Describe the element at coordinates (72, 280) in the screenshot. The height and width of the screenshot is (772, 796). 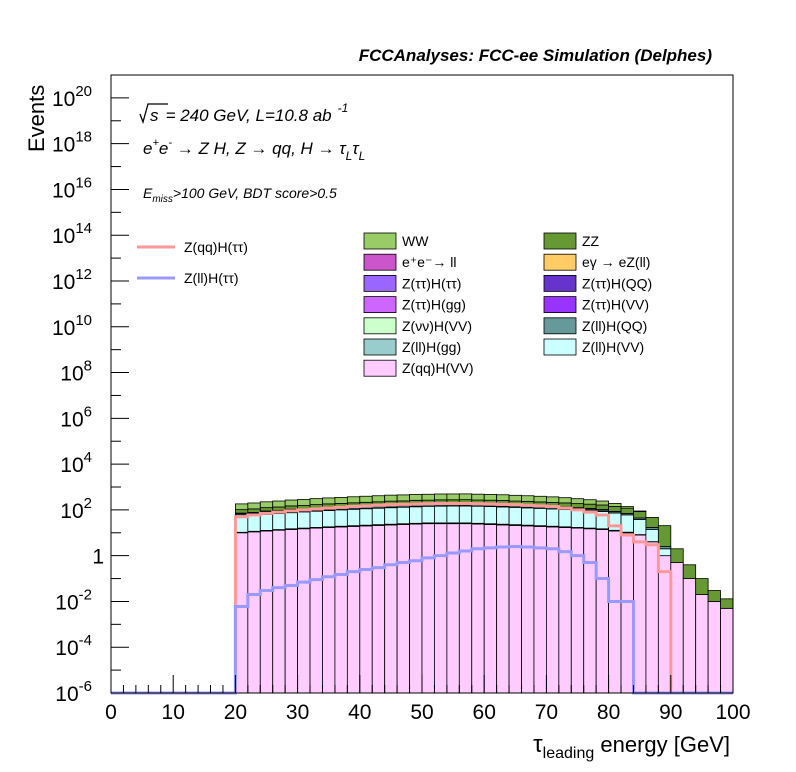
I see `y-tick-label: 10¹²` at that location.